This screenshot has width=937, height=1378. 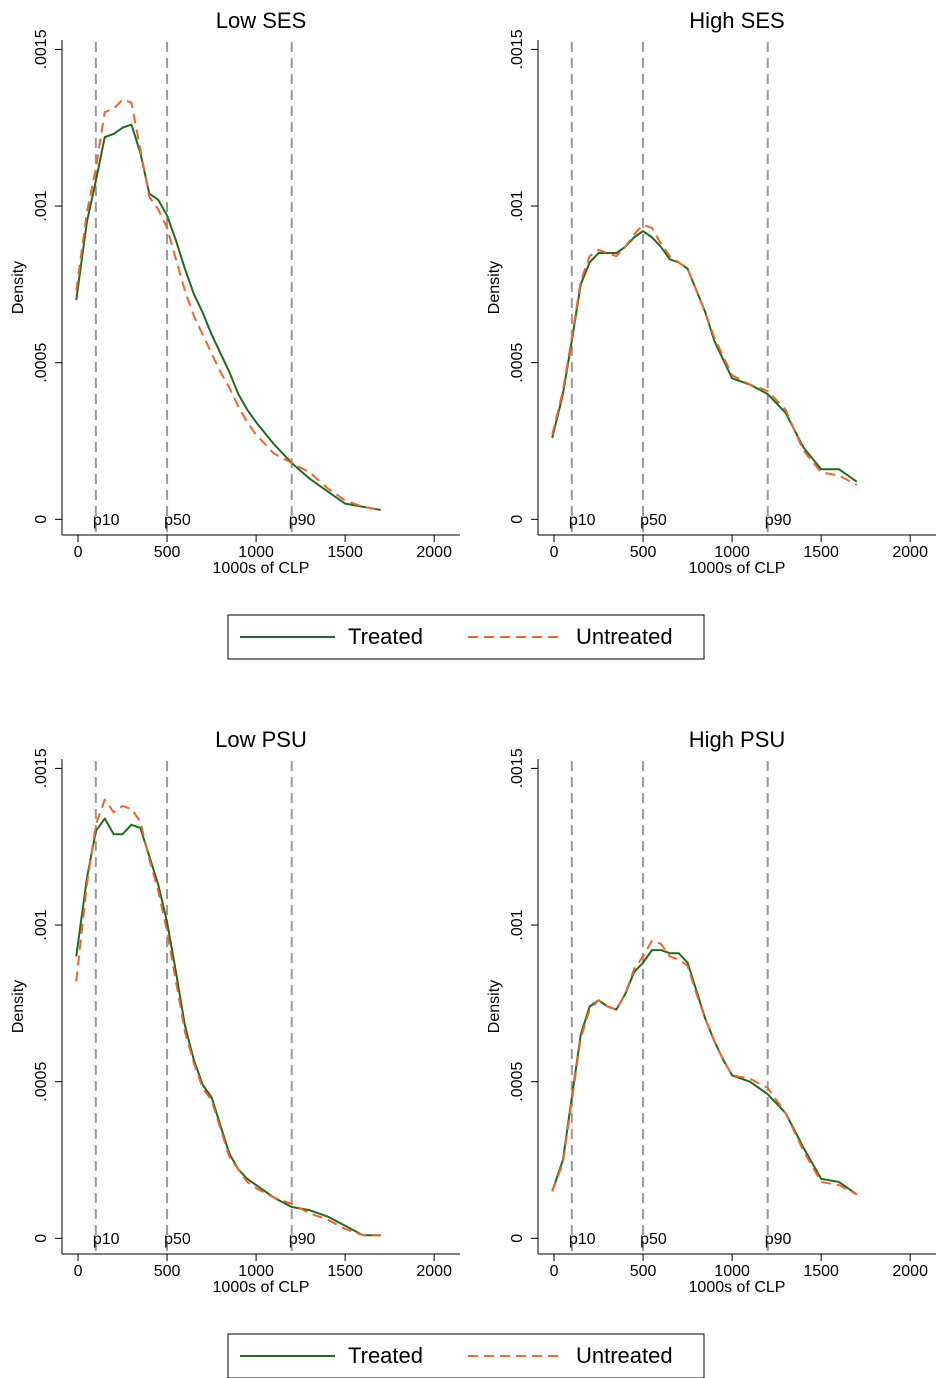 I want to click on chart-title: Low PSU, so click(x=261, y=739).